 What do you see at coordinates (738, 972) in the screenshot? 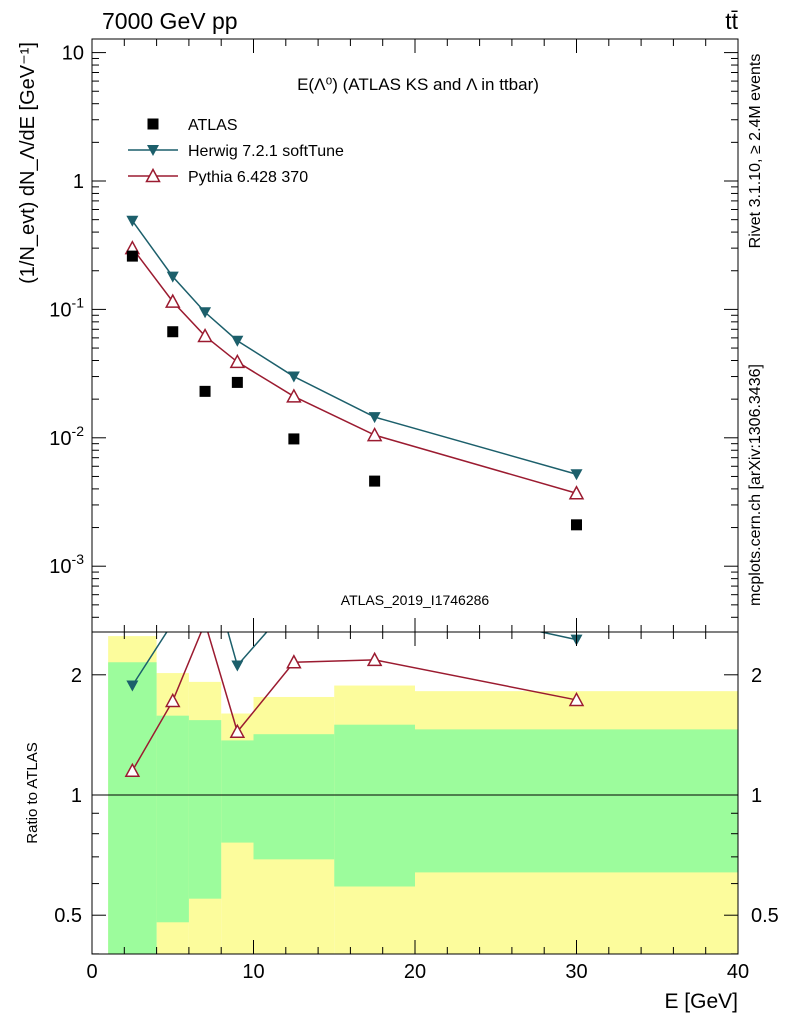
I see `x-tick-label: 40` at bounding box center [738, 972].